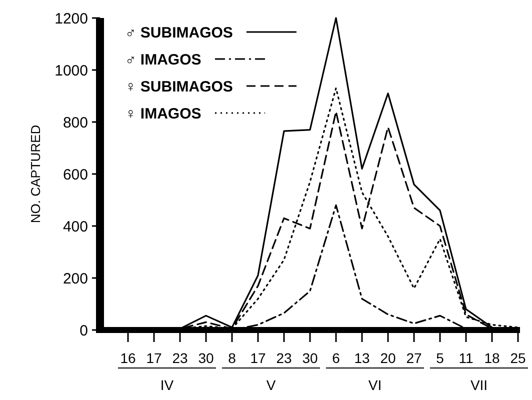  Describe the element at coordinates (75, 123) in the screenshot. I see `y-tick-label: 800` at that location.